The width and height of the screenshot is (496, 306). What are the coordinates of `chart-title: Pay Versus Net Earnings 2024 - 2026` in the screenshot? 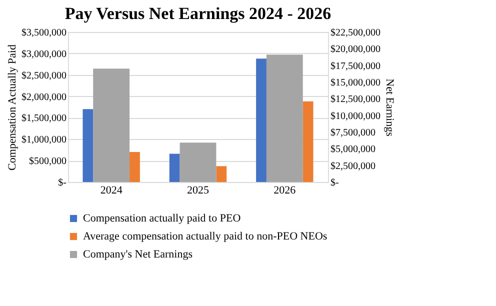 It's located at (198, 13).